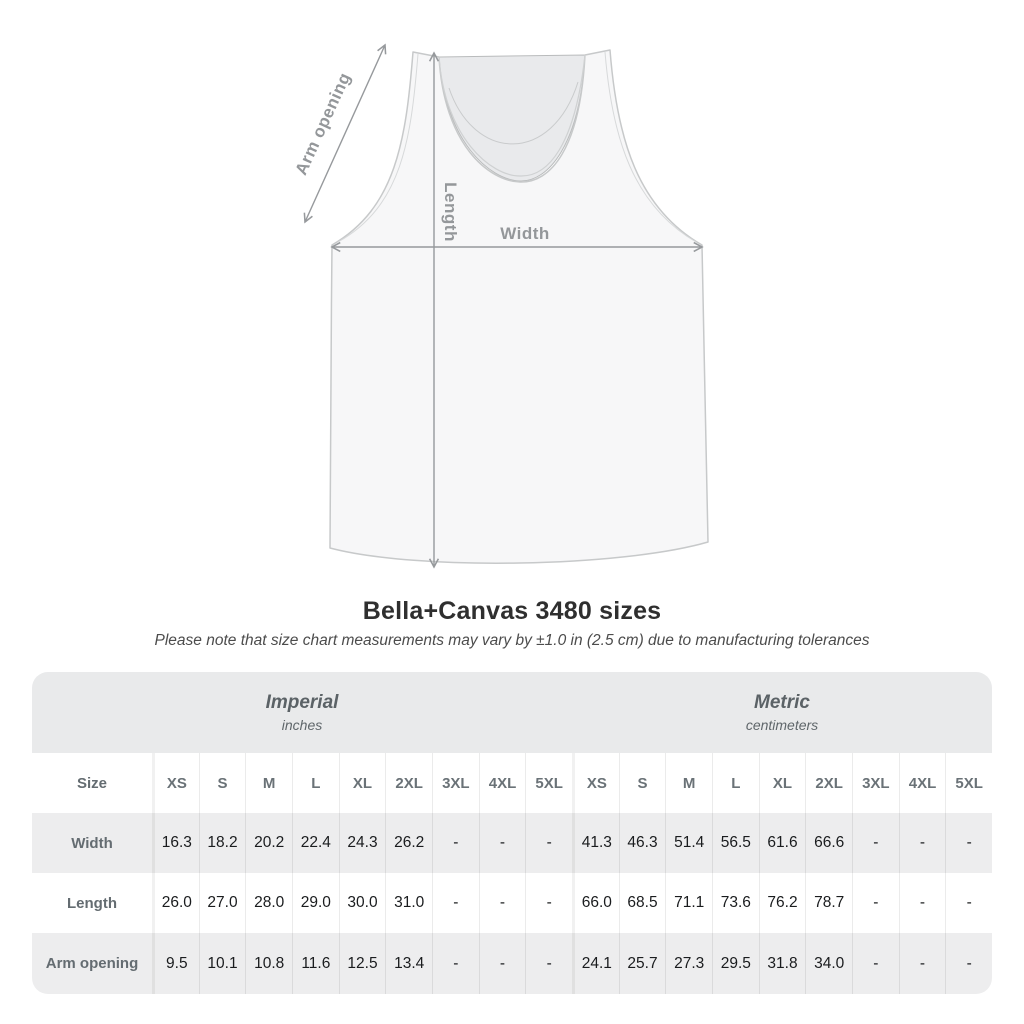 The image size is (1024, 1024). I want to click on value-cell: 13.4, so click(408, 963).